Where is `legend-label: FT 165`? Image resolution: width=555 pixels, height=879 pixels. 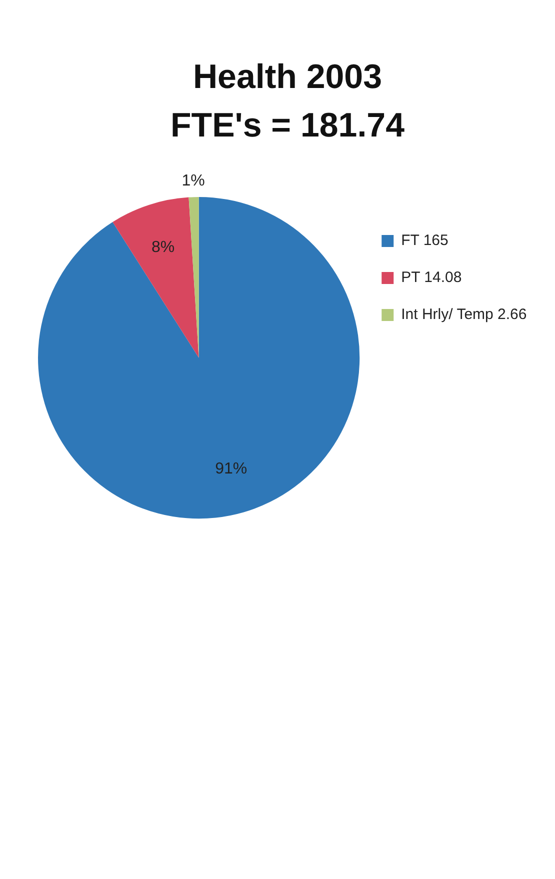 legend-label: FT 165 is located at coordinates (424, 241).